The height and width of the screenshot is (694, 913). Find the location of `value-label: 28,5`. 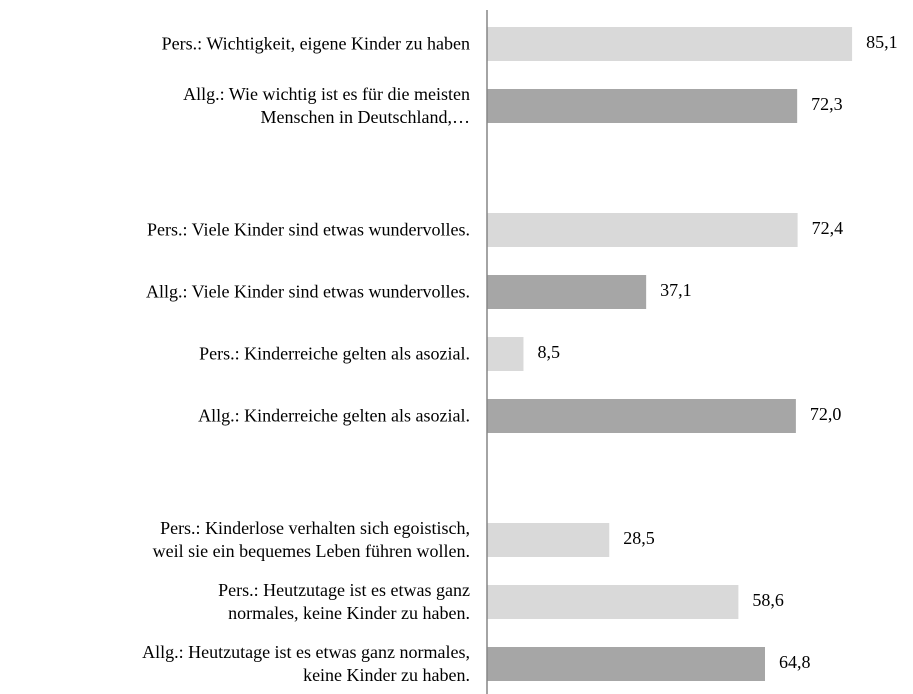

value-label: 28,5 is located at coordinates (639, 538).